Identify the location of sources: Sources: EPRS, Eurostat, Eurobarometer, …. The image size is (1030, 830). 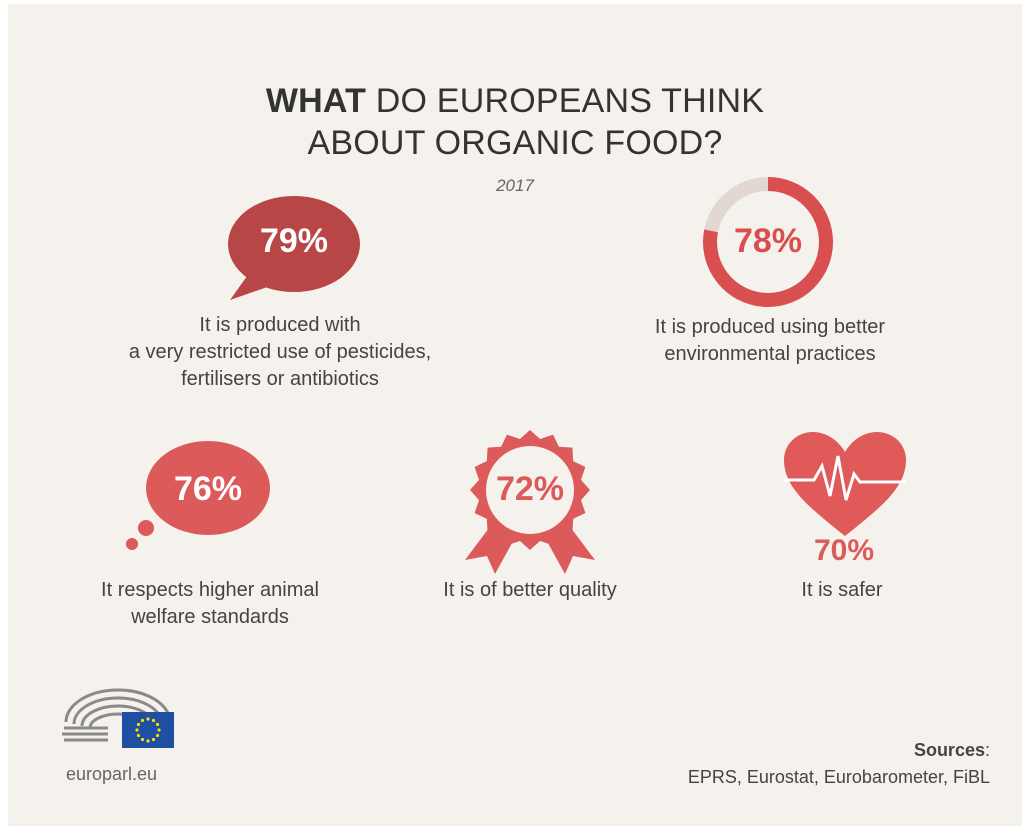
(839, 764).